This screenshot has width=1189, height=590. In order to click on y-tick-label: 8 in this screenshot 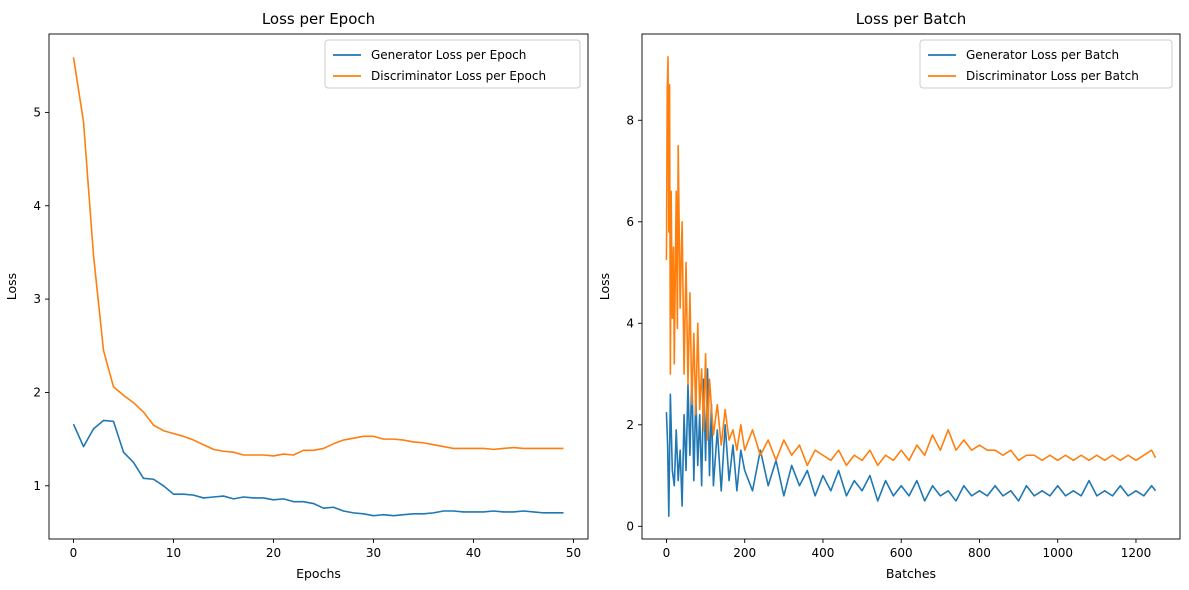, I will do `click(630, 120)`.